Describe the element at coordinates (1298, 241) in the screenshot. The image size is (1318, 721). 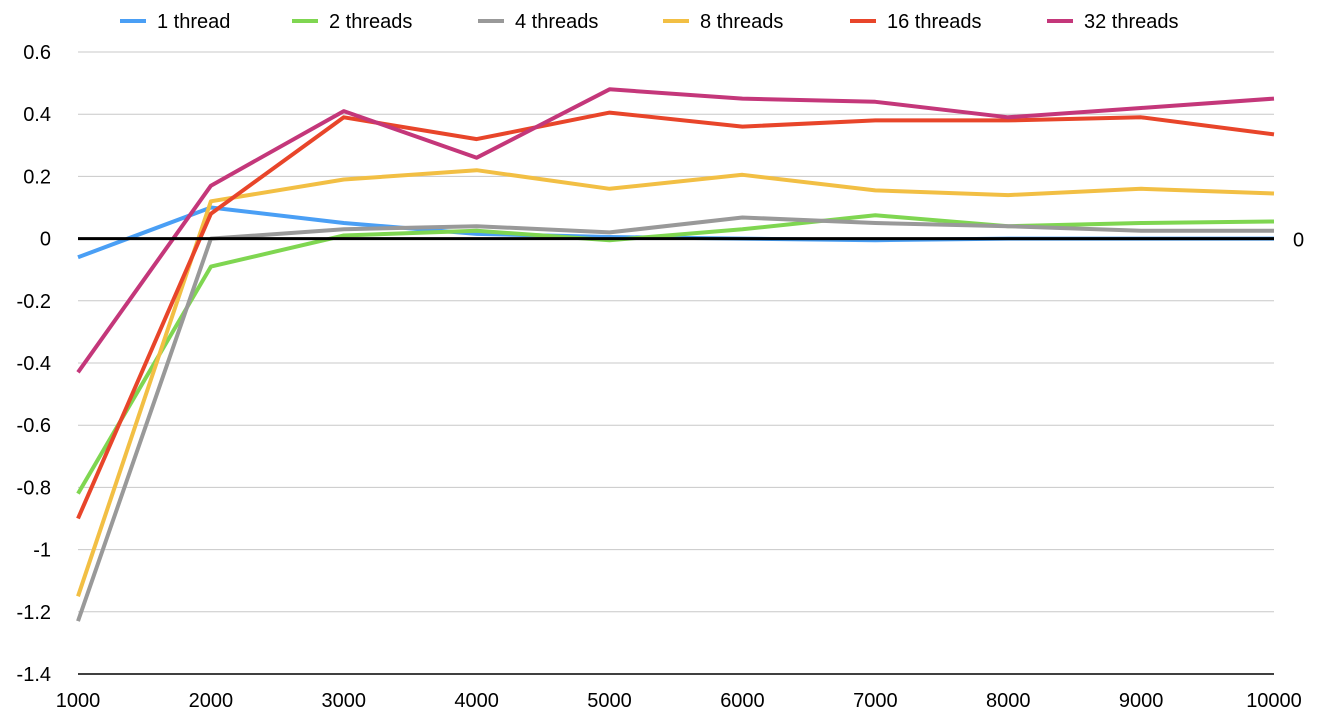
I see `reference-line-label: 0` at that location.